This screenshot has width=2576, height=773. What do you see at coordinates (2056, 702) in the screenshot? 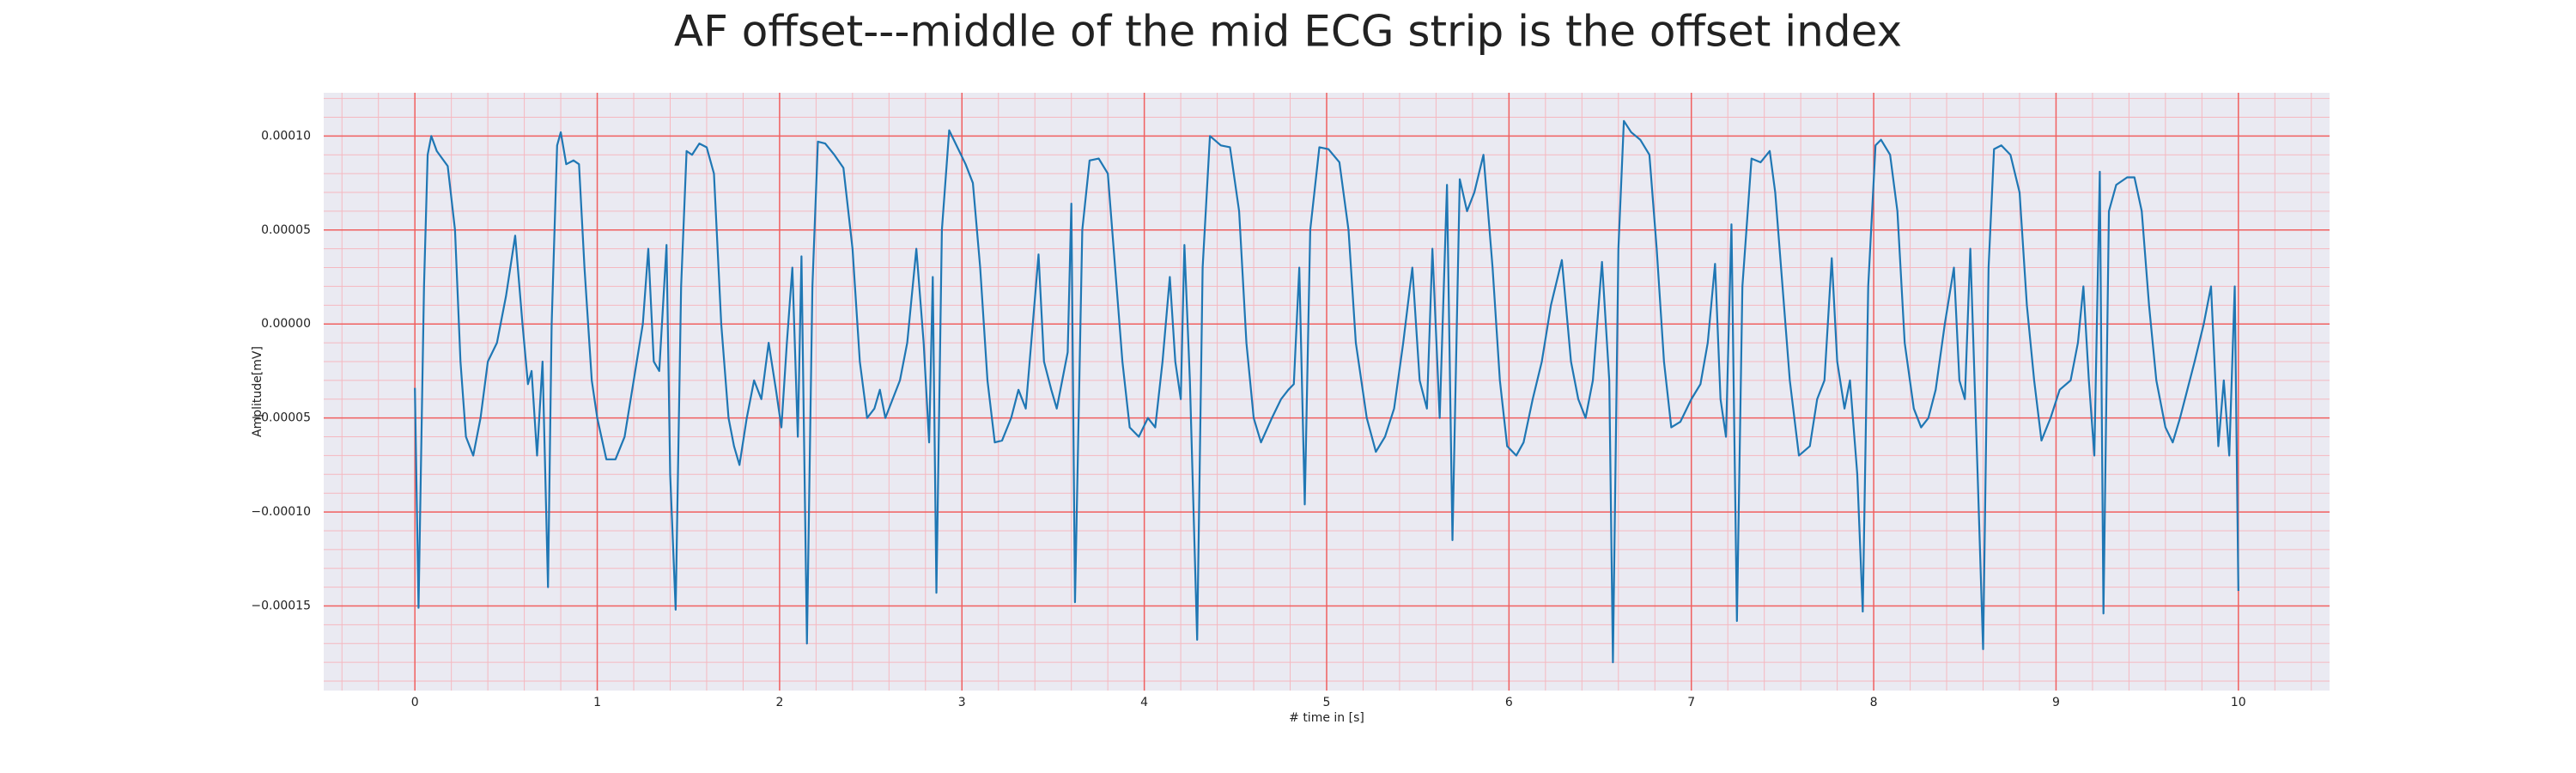
I see `x-tick-label: 9` at bounding box center [2056, 702].